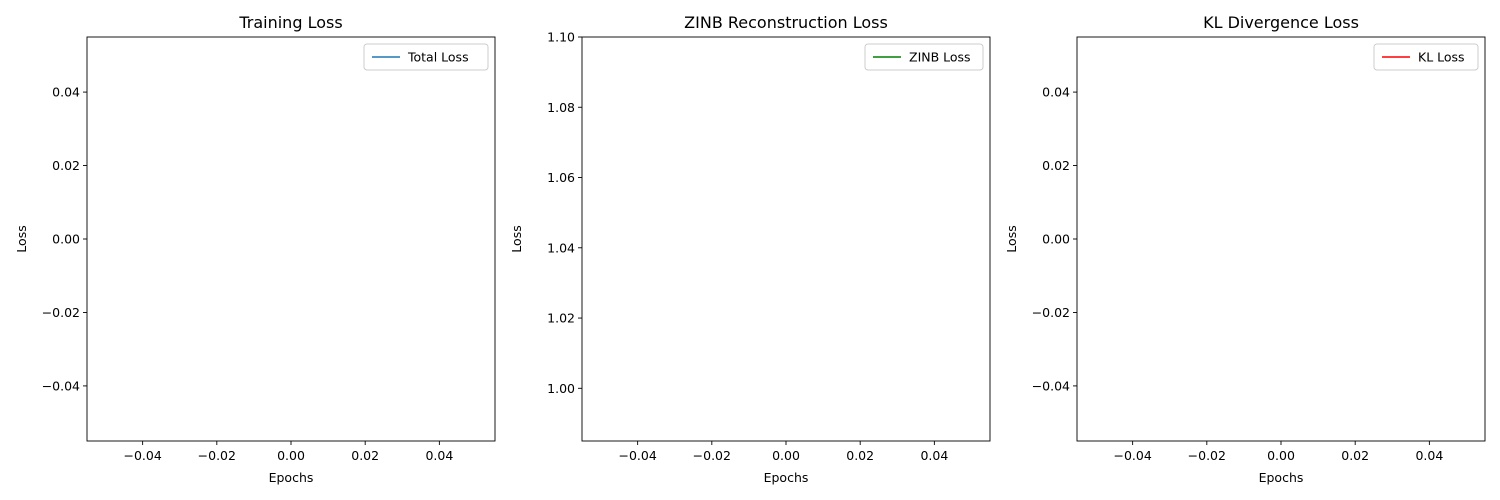 This screenshot has width=1500, height=500. Describe the element at coordinates (561, 177) in the screenshot. I see `y-tick-label: 1.06` at that location.